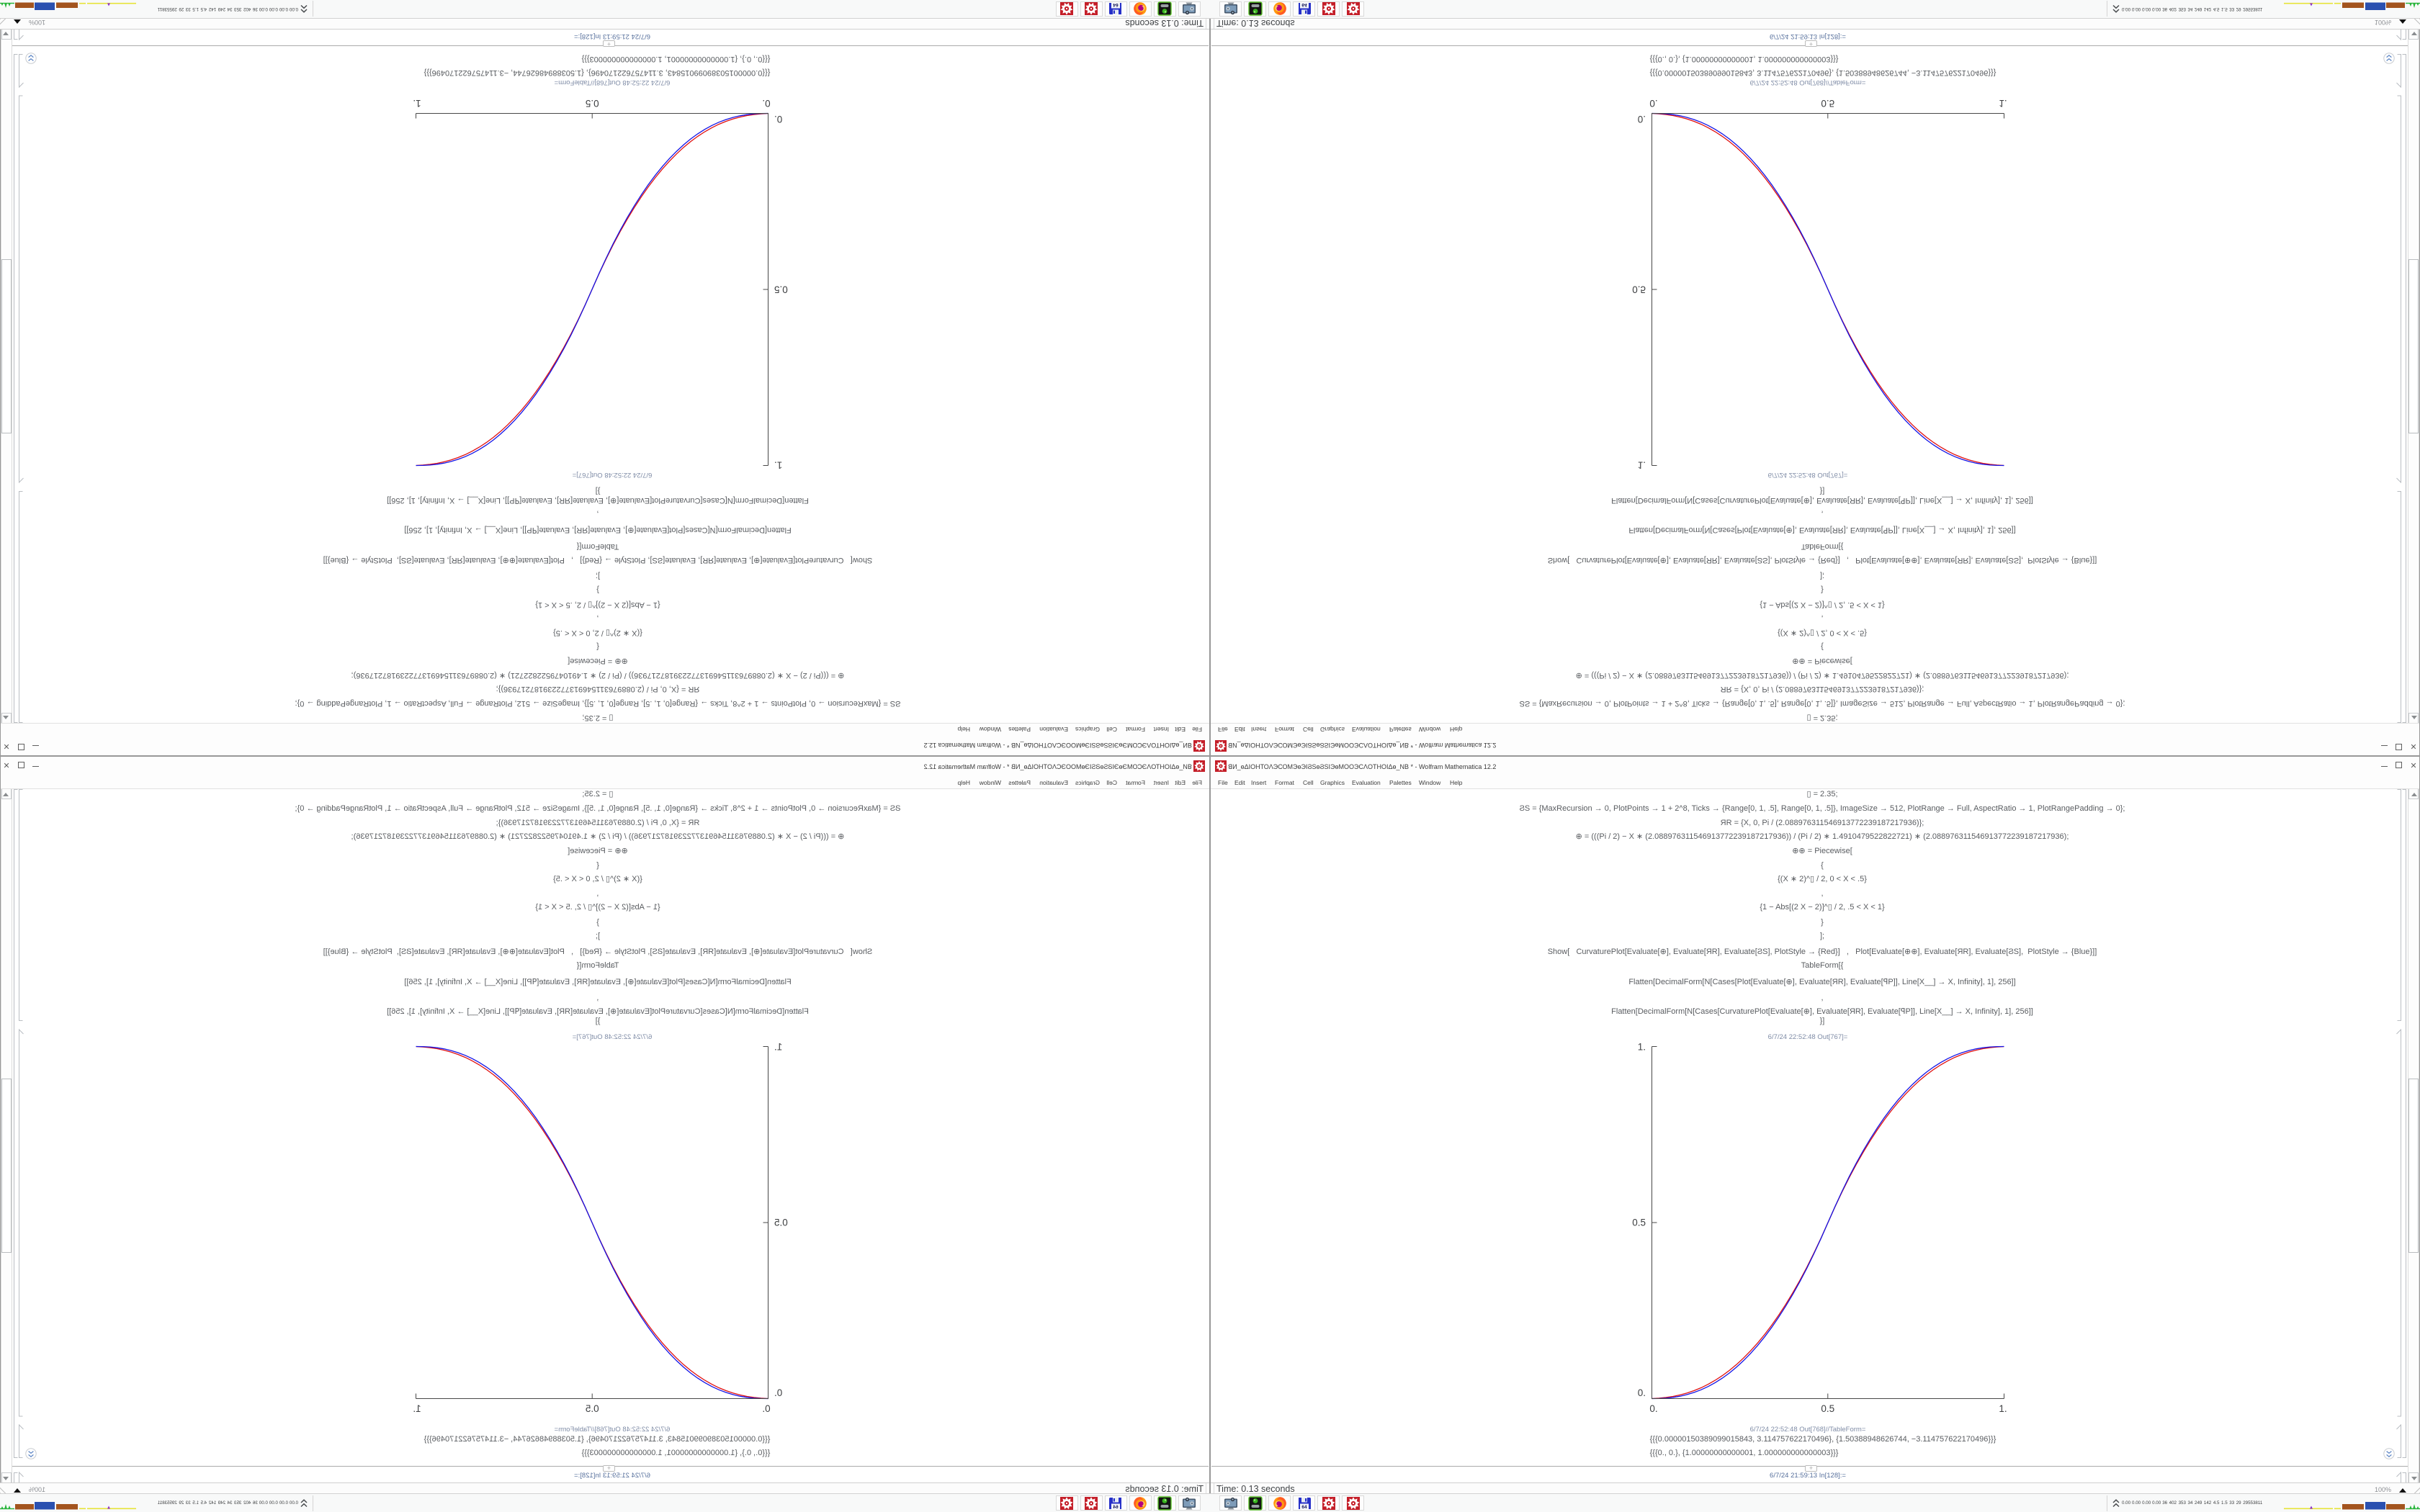 This screenshot has width=2420, height=1512. Describe the element at coordinates (1822, 491) in the screenshot. I see `code-line: }]` at that location.